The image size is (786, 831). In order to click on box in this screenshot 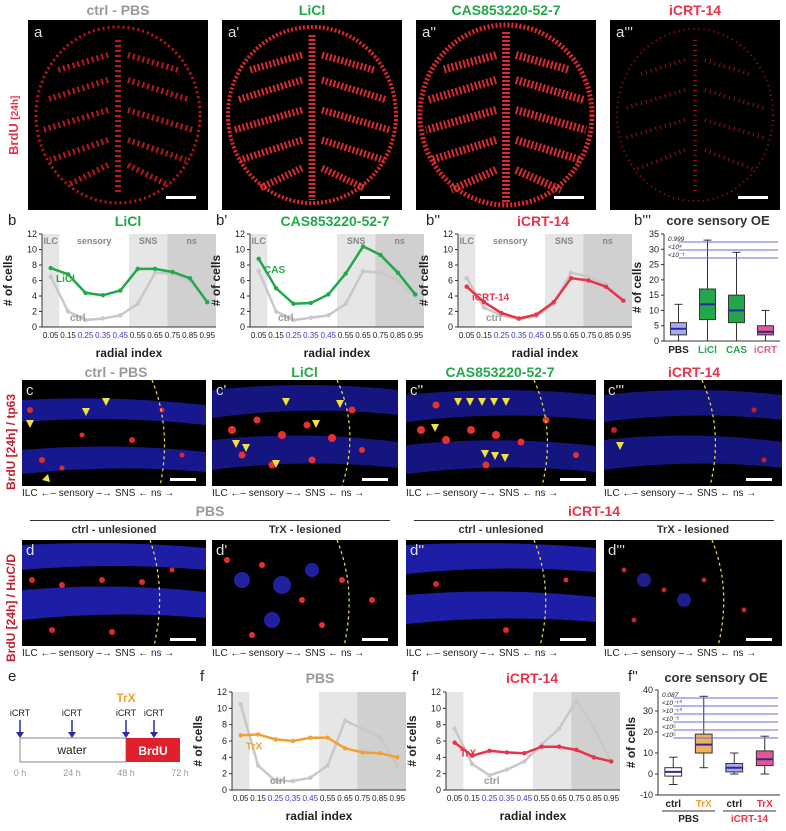, I will do `click(764, 758)`.